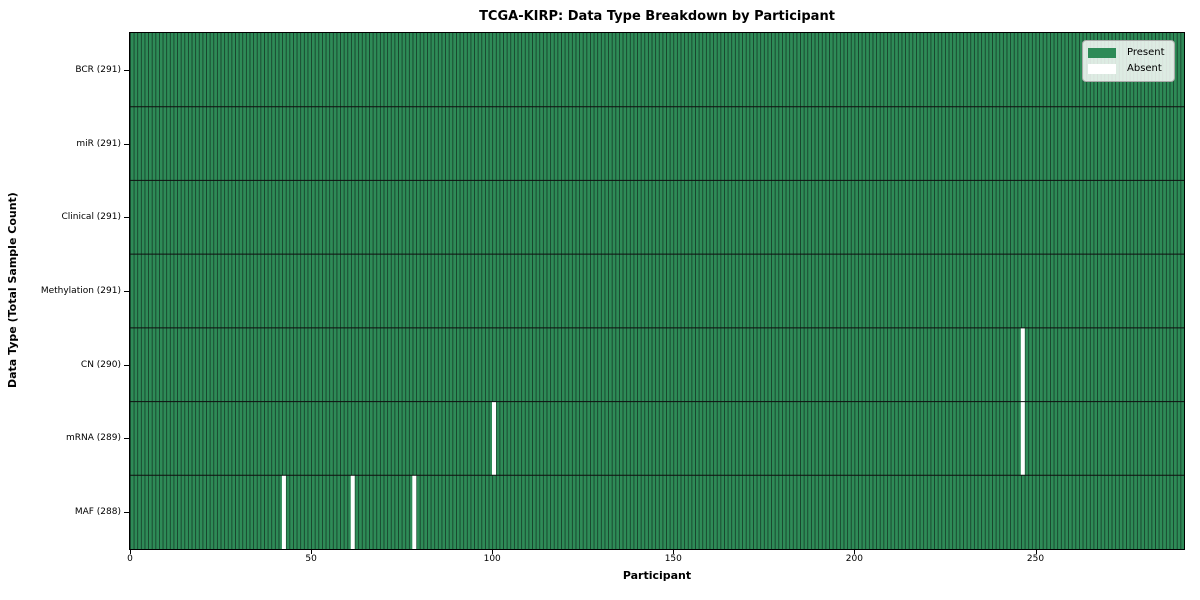 The image size is (1200, 600). I want to click on legend: Present Absent, so click(1128, 61).